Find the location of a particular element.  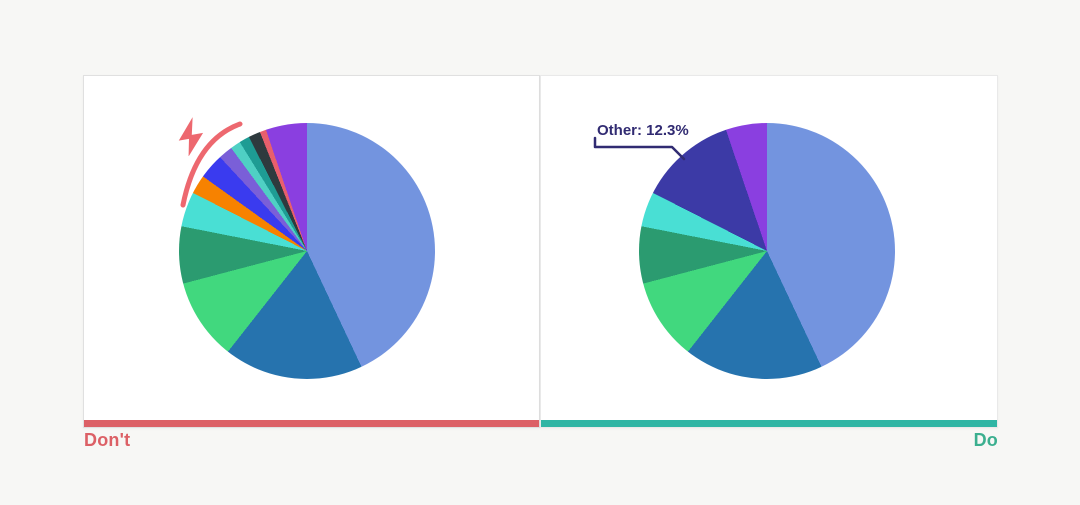

highlight-arc-icon is located at coordinates (211, 164).